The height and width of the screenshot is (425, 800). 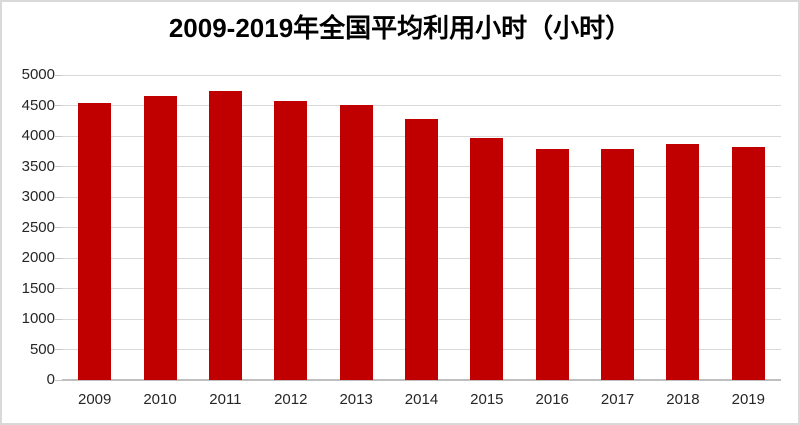 What do you see at coordinates (160, 399) in the screenshot?
I see `x-axis-label: 2010` at bounding box center [160, 399].